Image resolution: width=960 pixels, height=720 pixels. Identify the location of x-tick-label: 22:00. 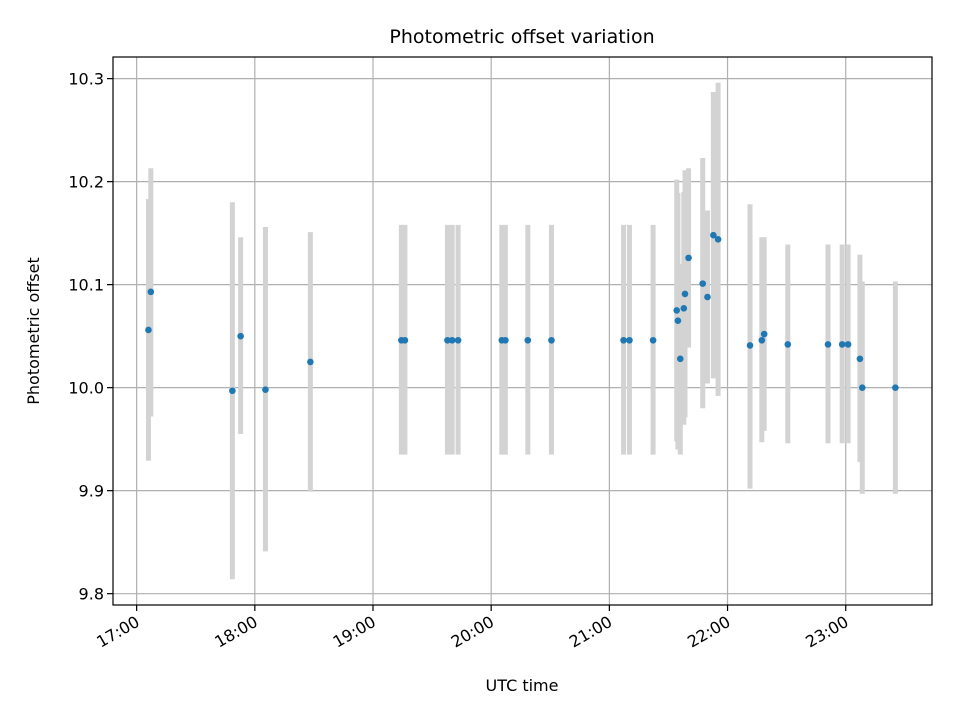
(708, 632).